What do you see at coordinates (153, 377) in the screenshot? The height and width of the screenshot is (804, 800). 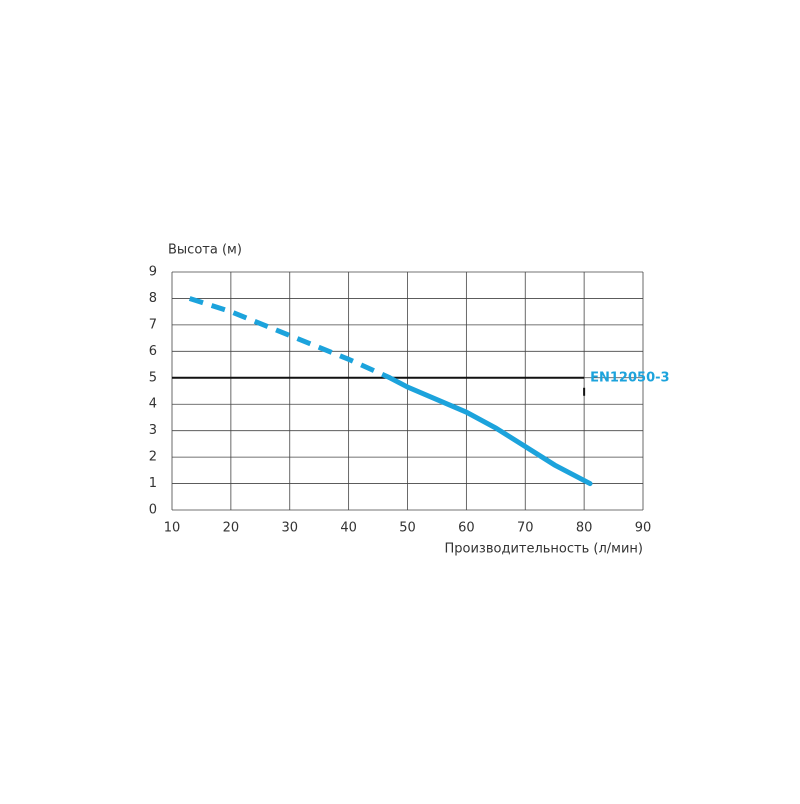 I see `y-tick-label: 5` at bounding box center [153, 377].